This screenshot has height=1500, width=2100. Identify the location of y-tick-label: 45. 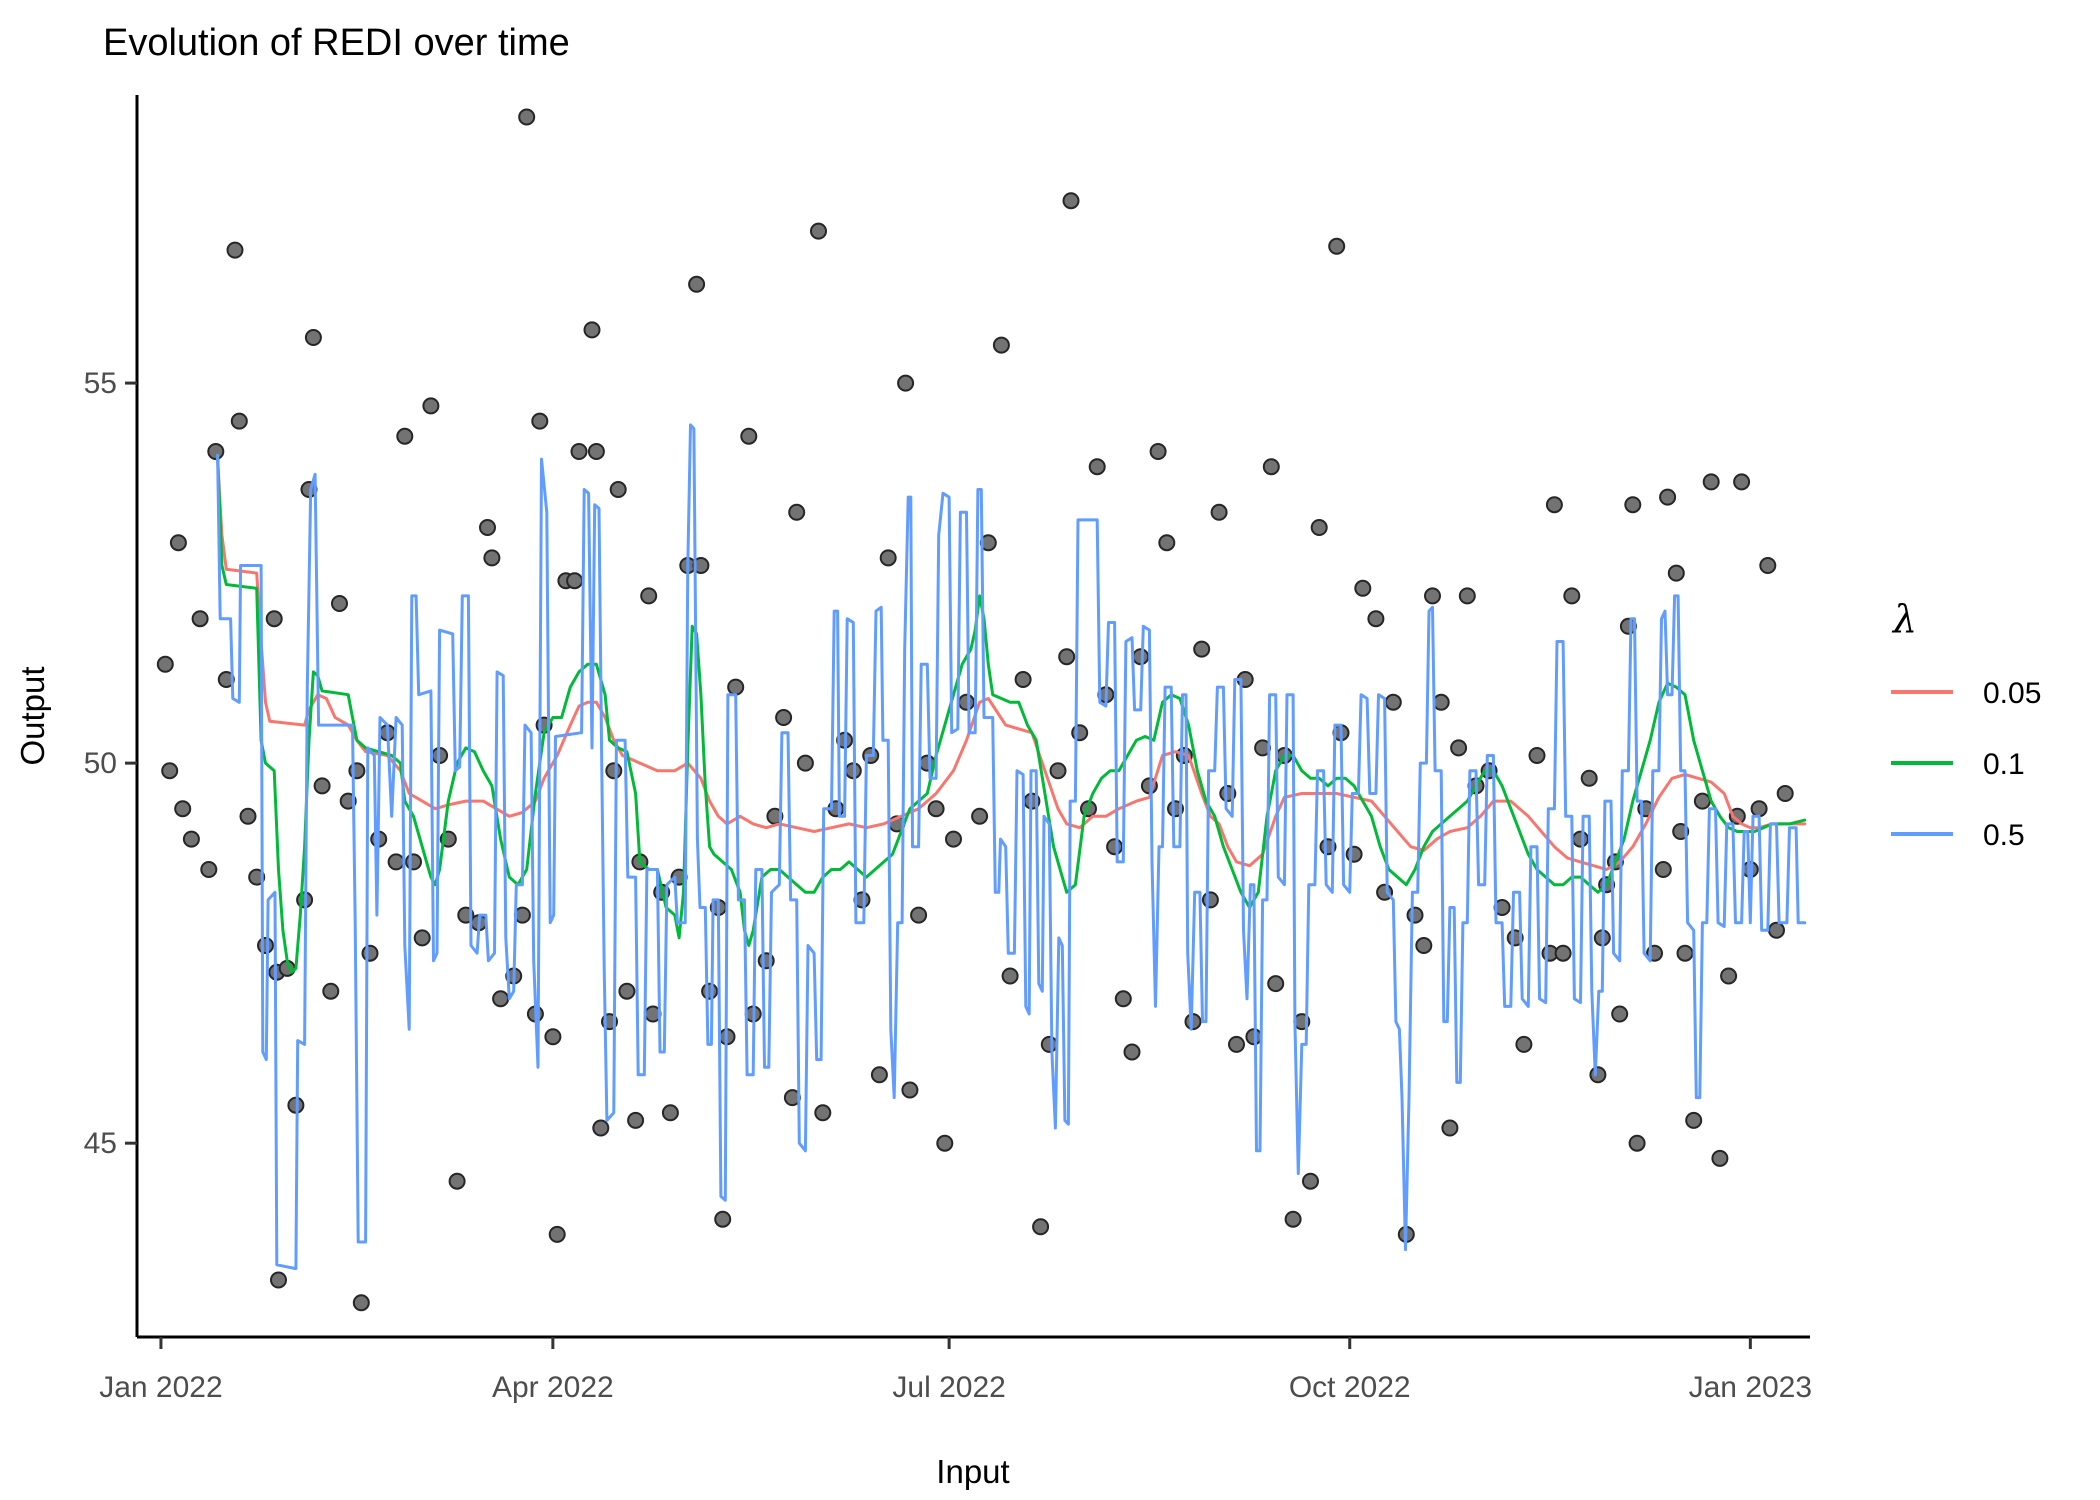
(100, 1143).